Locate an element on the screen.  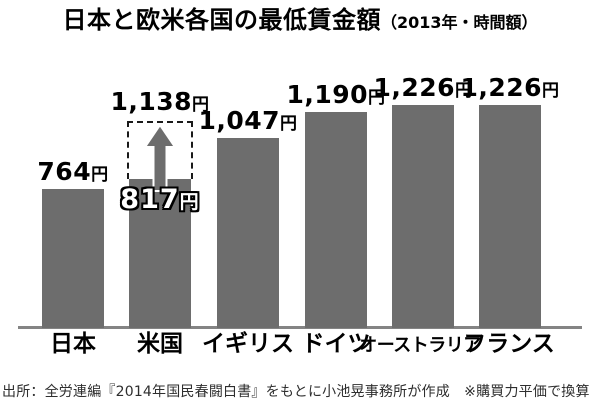
value-label-australia: 1,226円 is located at coordinates (422, 87).